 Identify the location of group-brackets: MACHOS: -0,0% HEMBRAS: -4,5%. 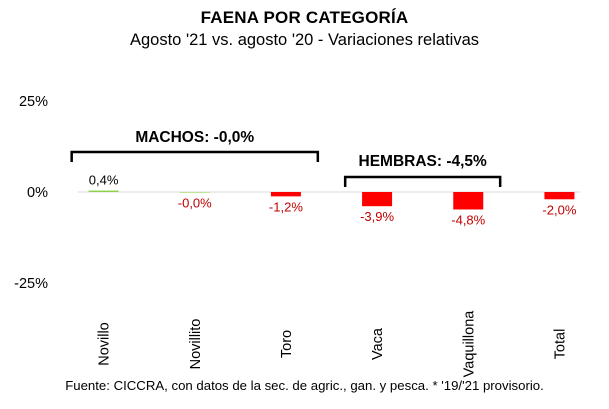
(286, 158).